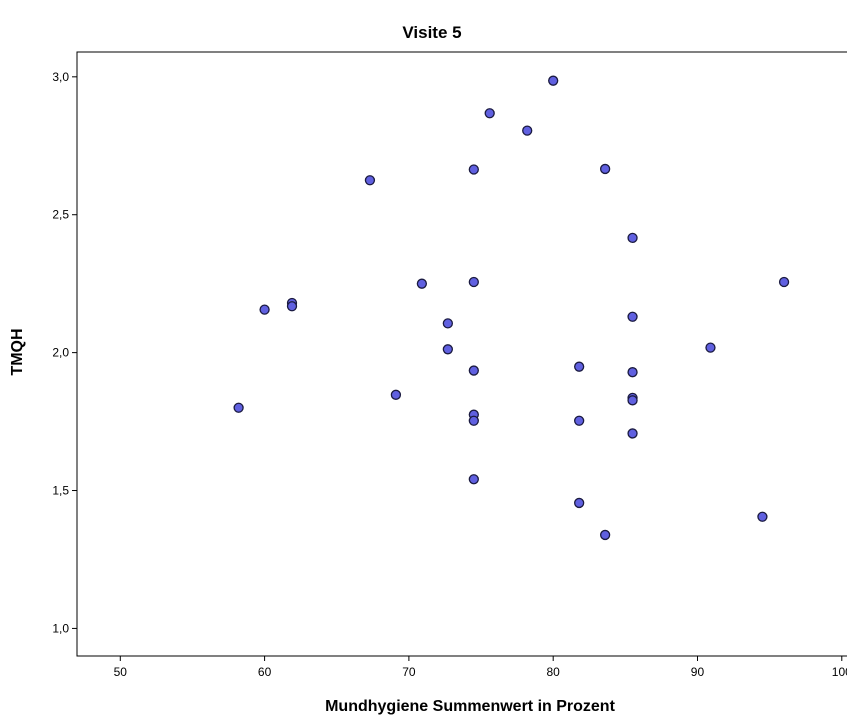  Describe the element at coordinates (60, 215) in the screenshot. I see `y-tick-label: 2,5` at that location.